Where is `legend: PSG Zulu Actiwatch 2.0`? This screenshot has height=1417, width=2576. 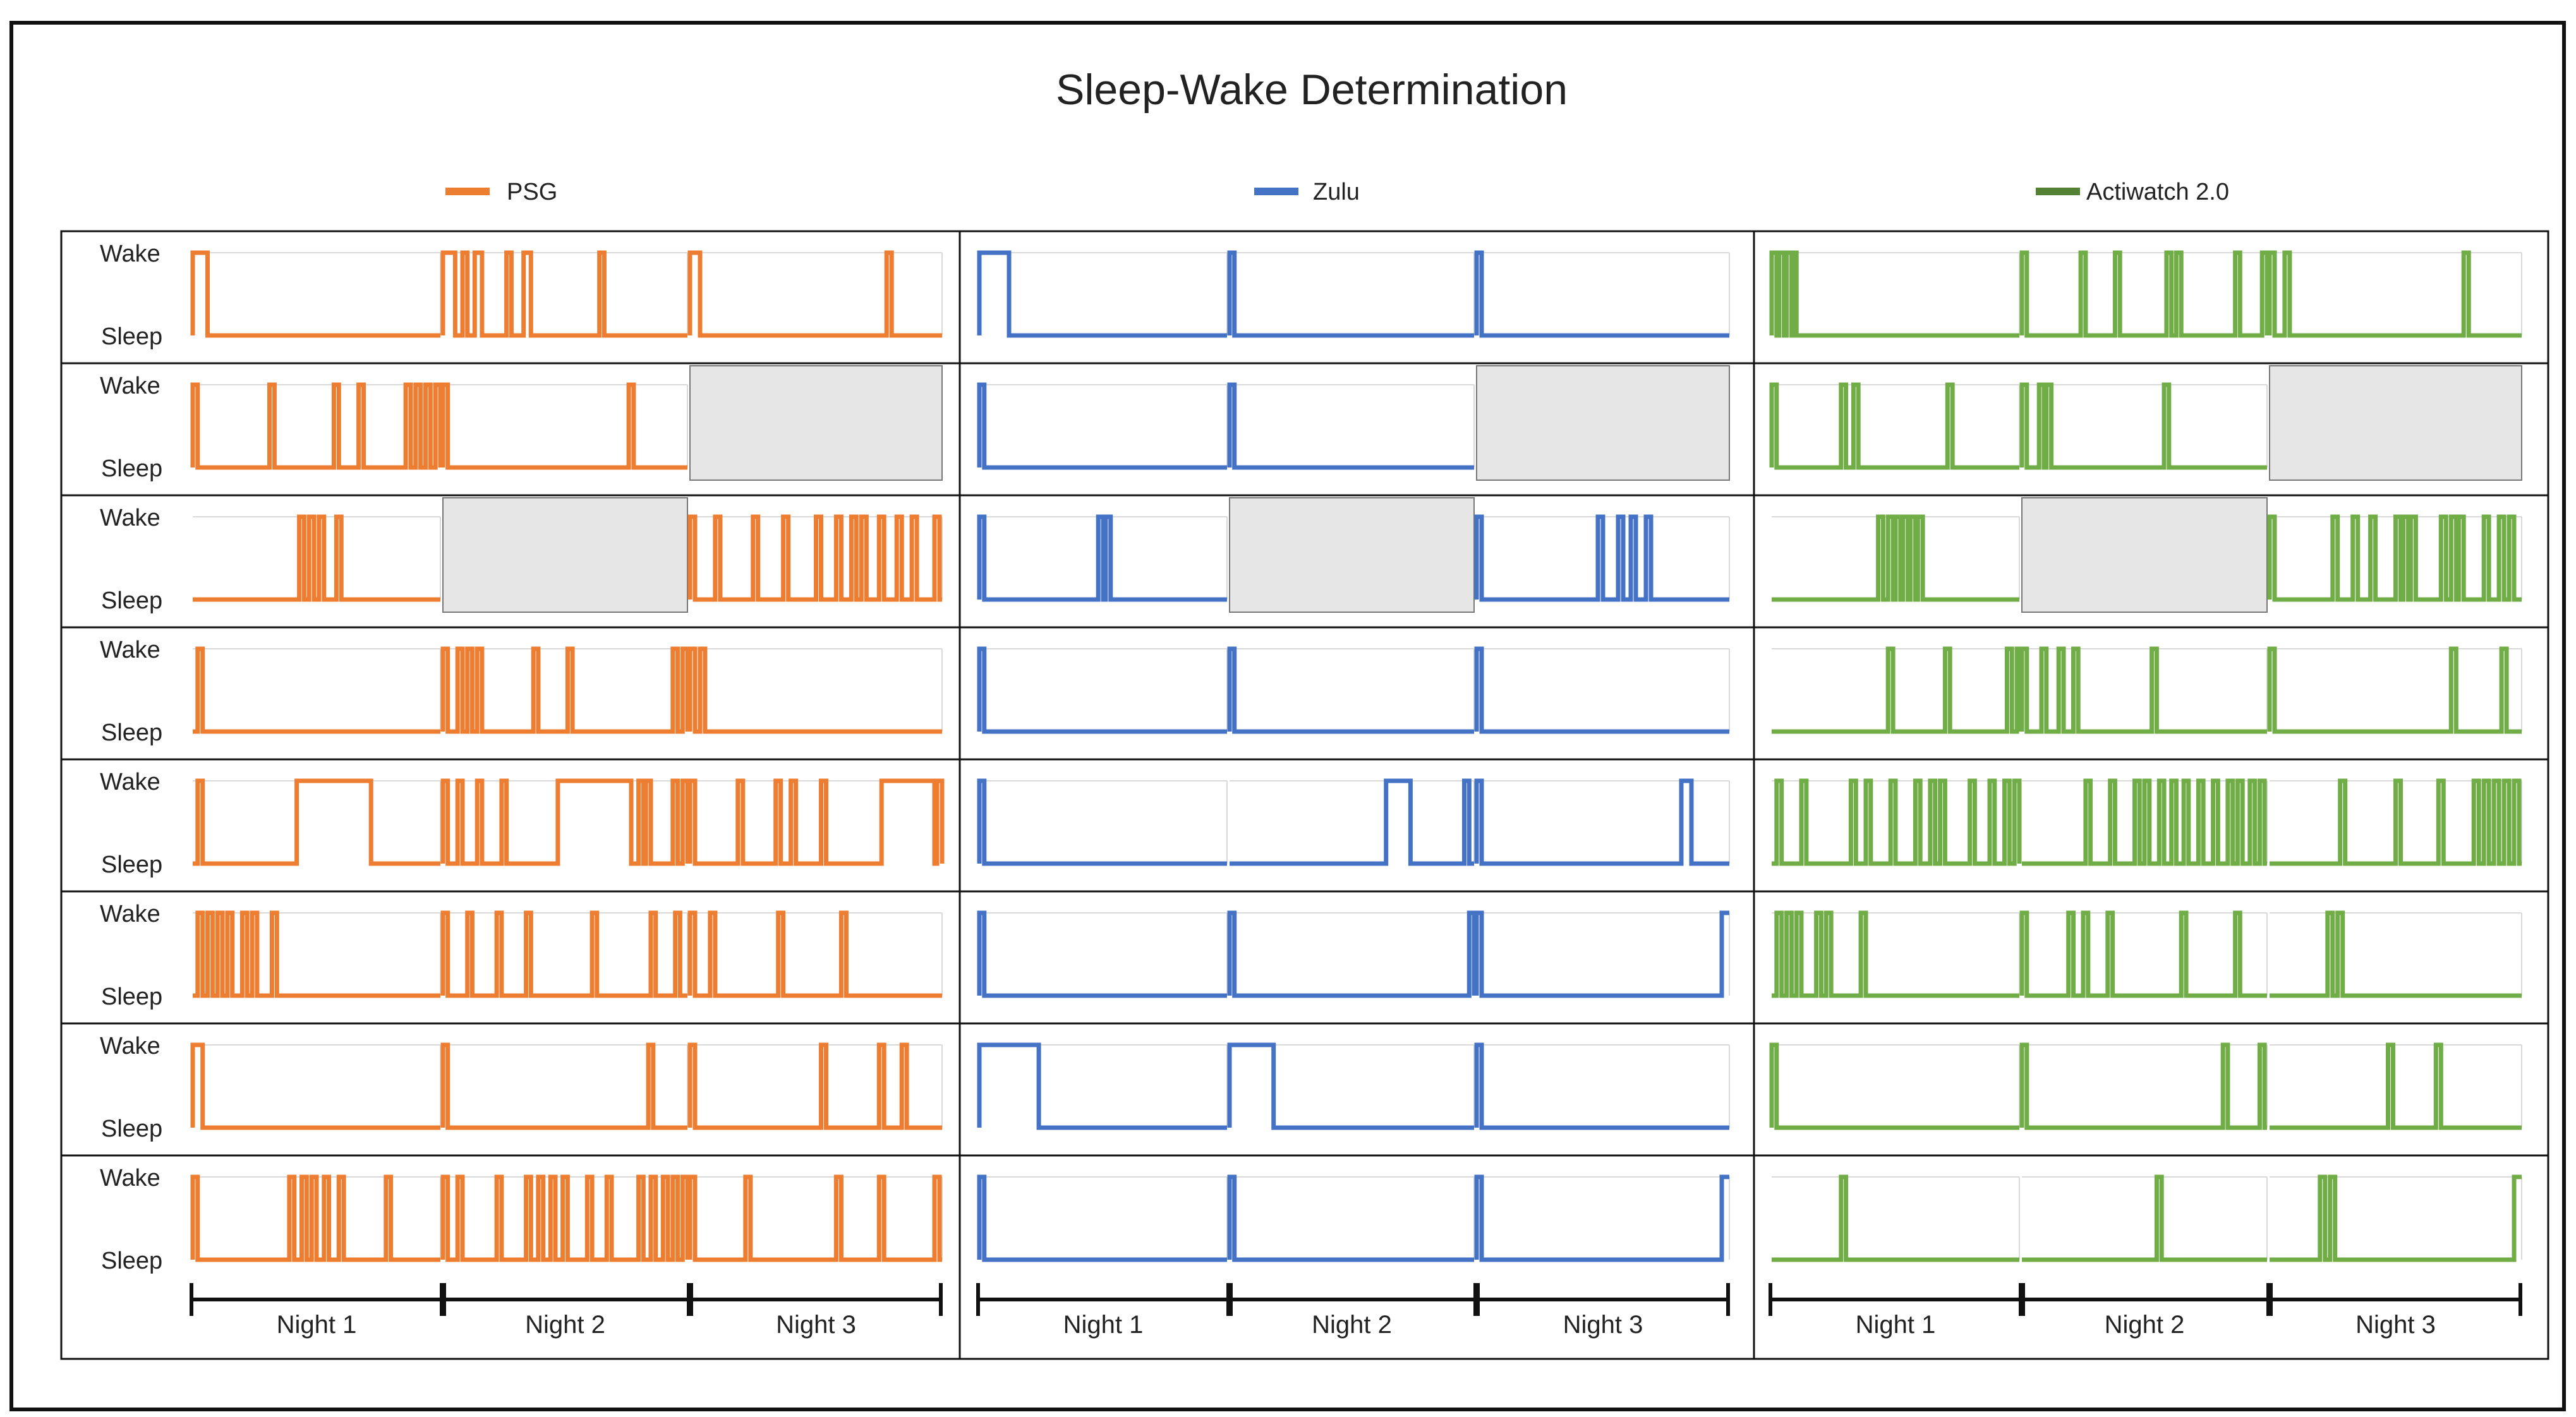 legend: PSG Zulu Actiwatch 2.0 is located at coordinates (1337, 192).